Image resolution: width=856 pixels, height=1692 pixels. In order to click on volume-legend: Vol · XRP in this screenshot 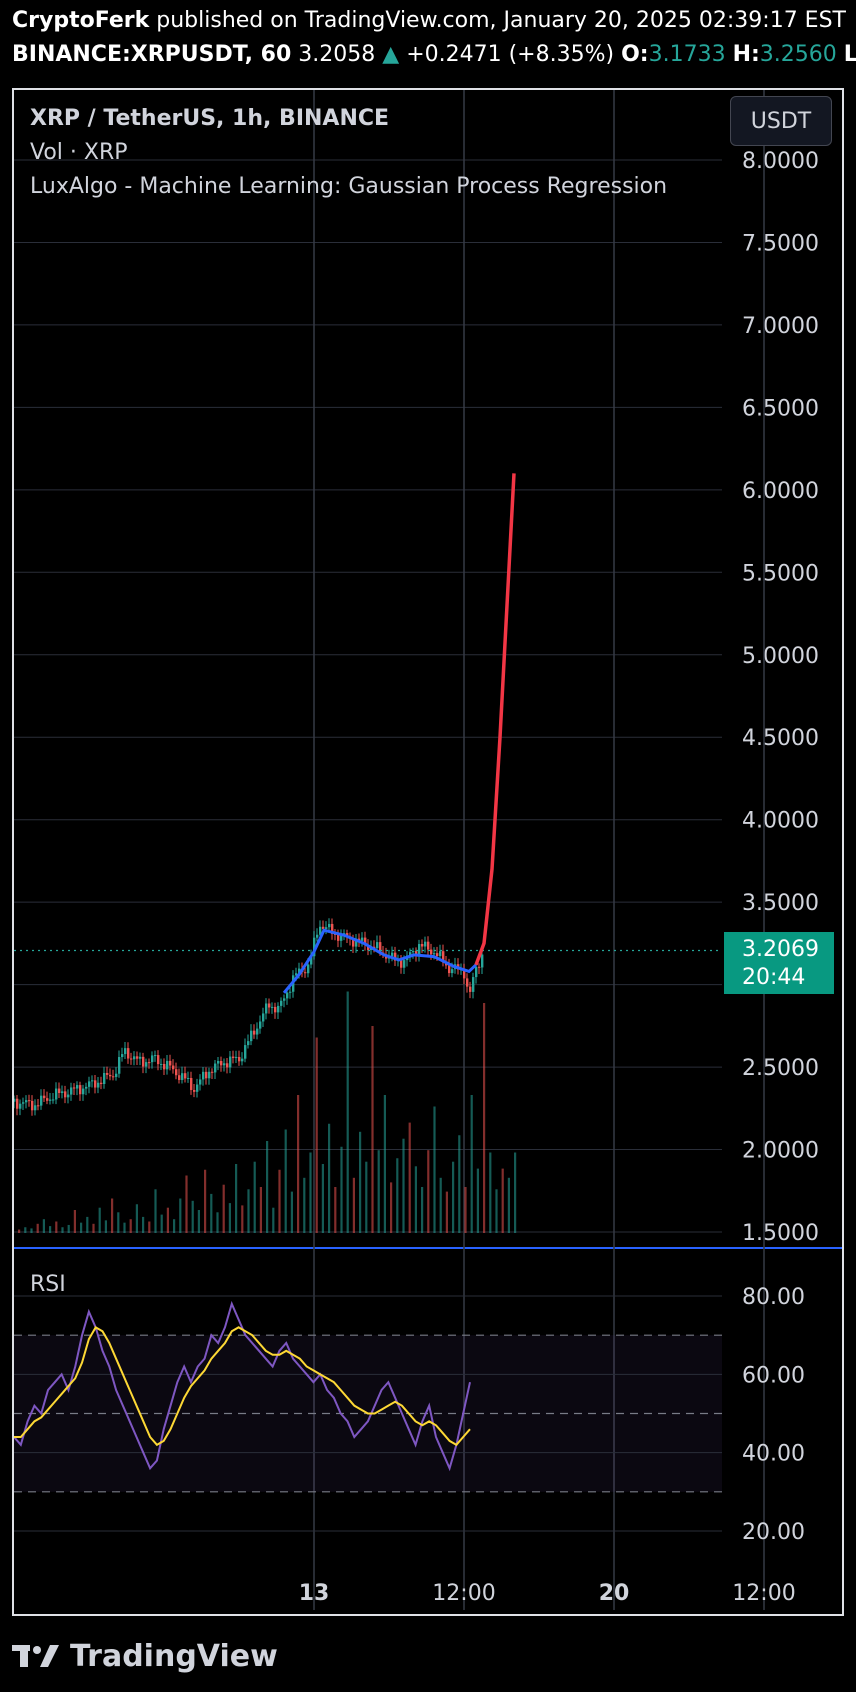, I will do `click(79, 152)`.